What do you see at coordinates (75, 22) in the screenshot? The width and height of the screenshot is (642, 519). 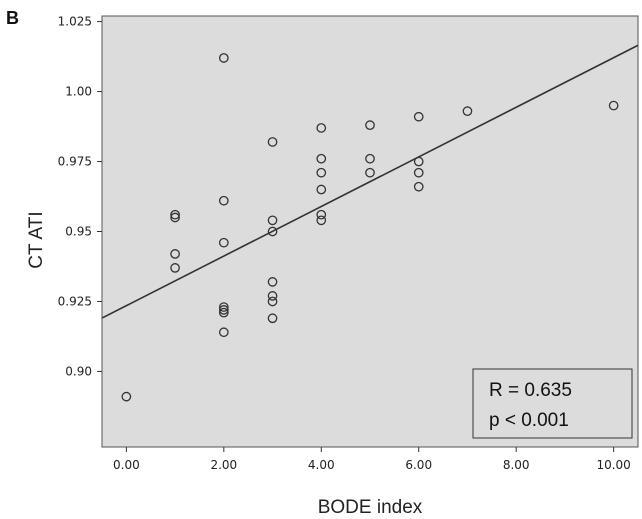 I see `y-tick-label: 1.025` at bounding box center [75, 22].